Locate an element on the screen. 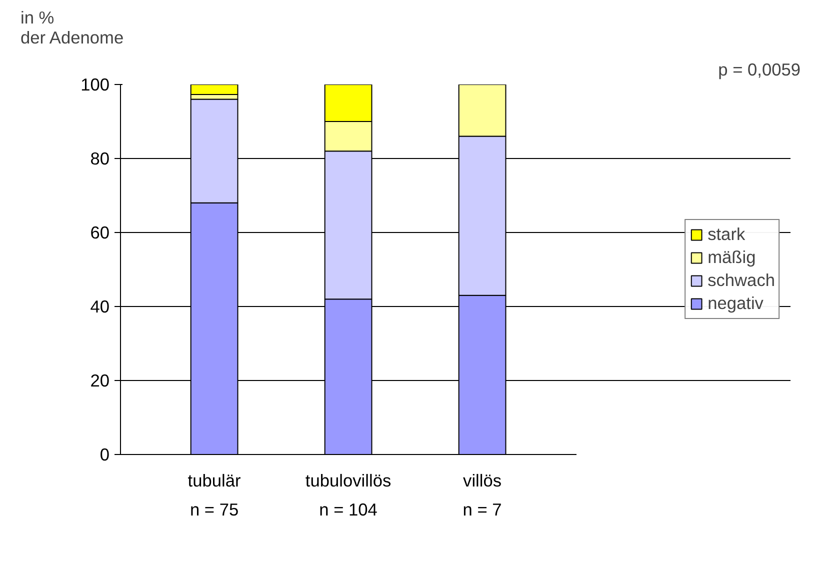 The image size is (814, 566). text: n = 75 is located at coordinates (214, 510).